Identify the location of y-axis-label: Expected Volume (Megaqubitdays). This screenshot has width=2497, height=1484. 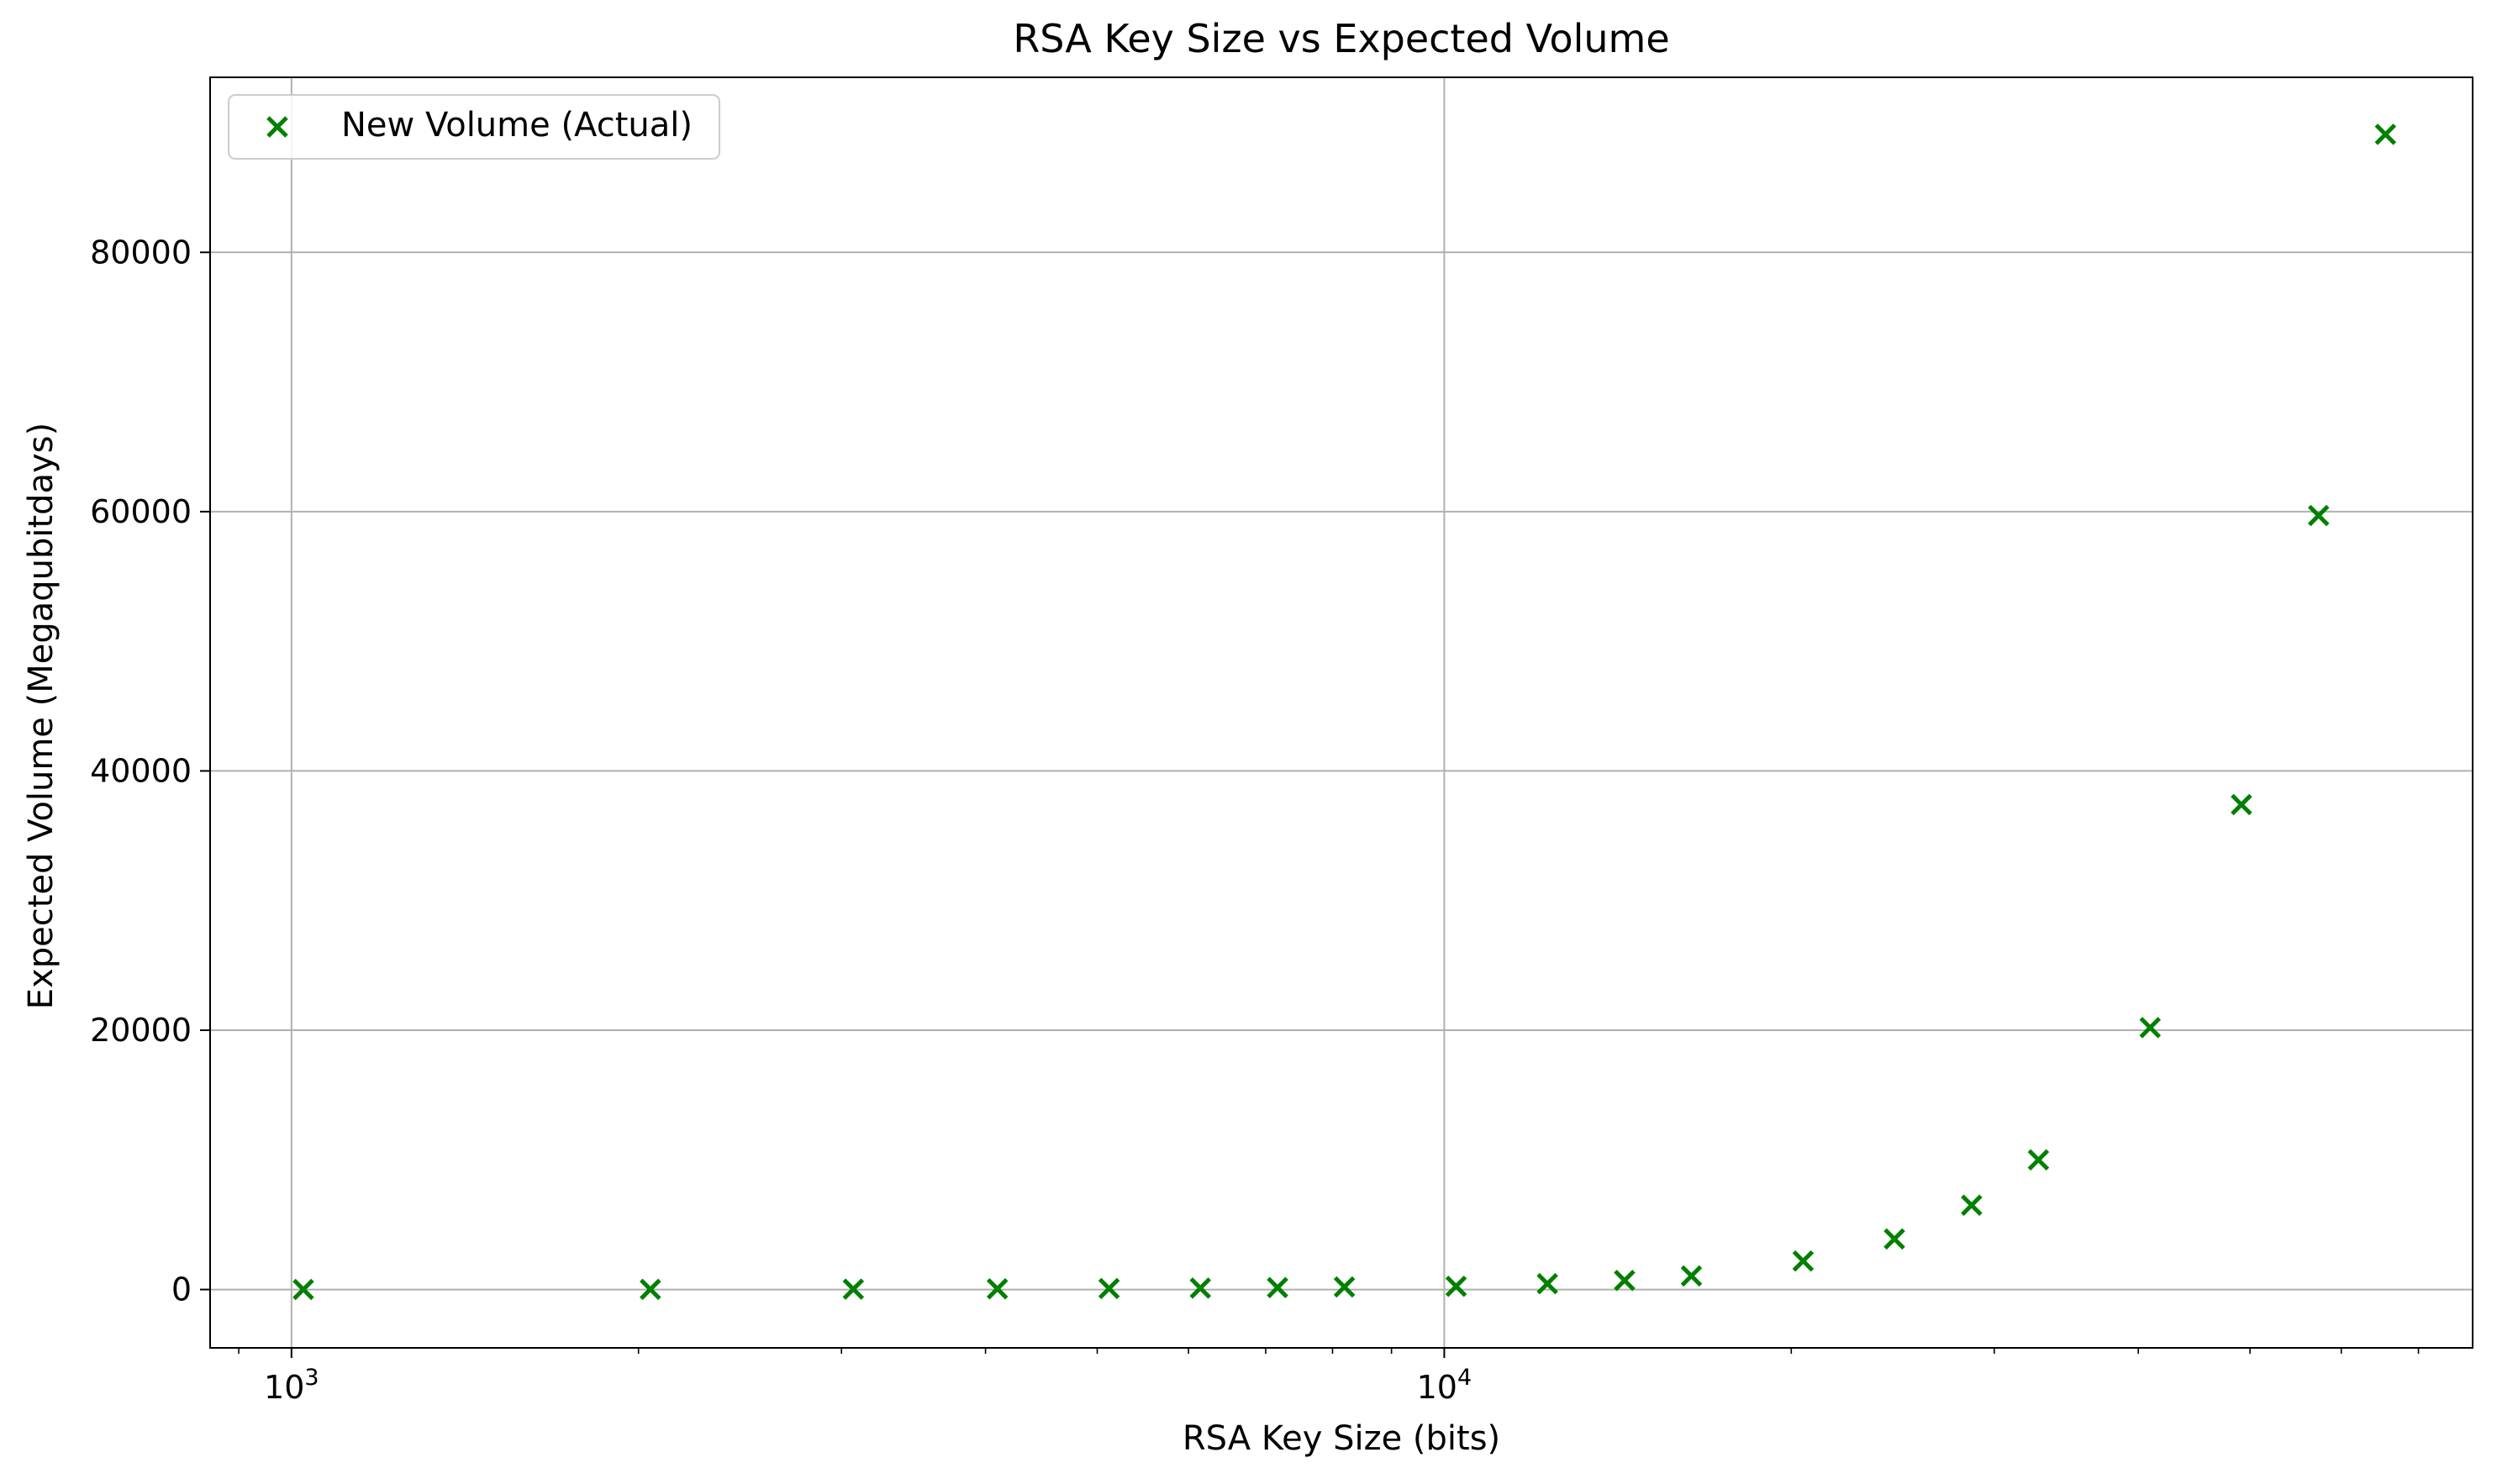
(42, 716).